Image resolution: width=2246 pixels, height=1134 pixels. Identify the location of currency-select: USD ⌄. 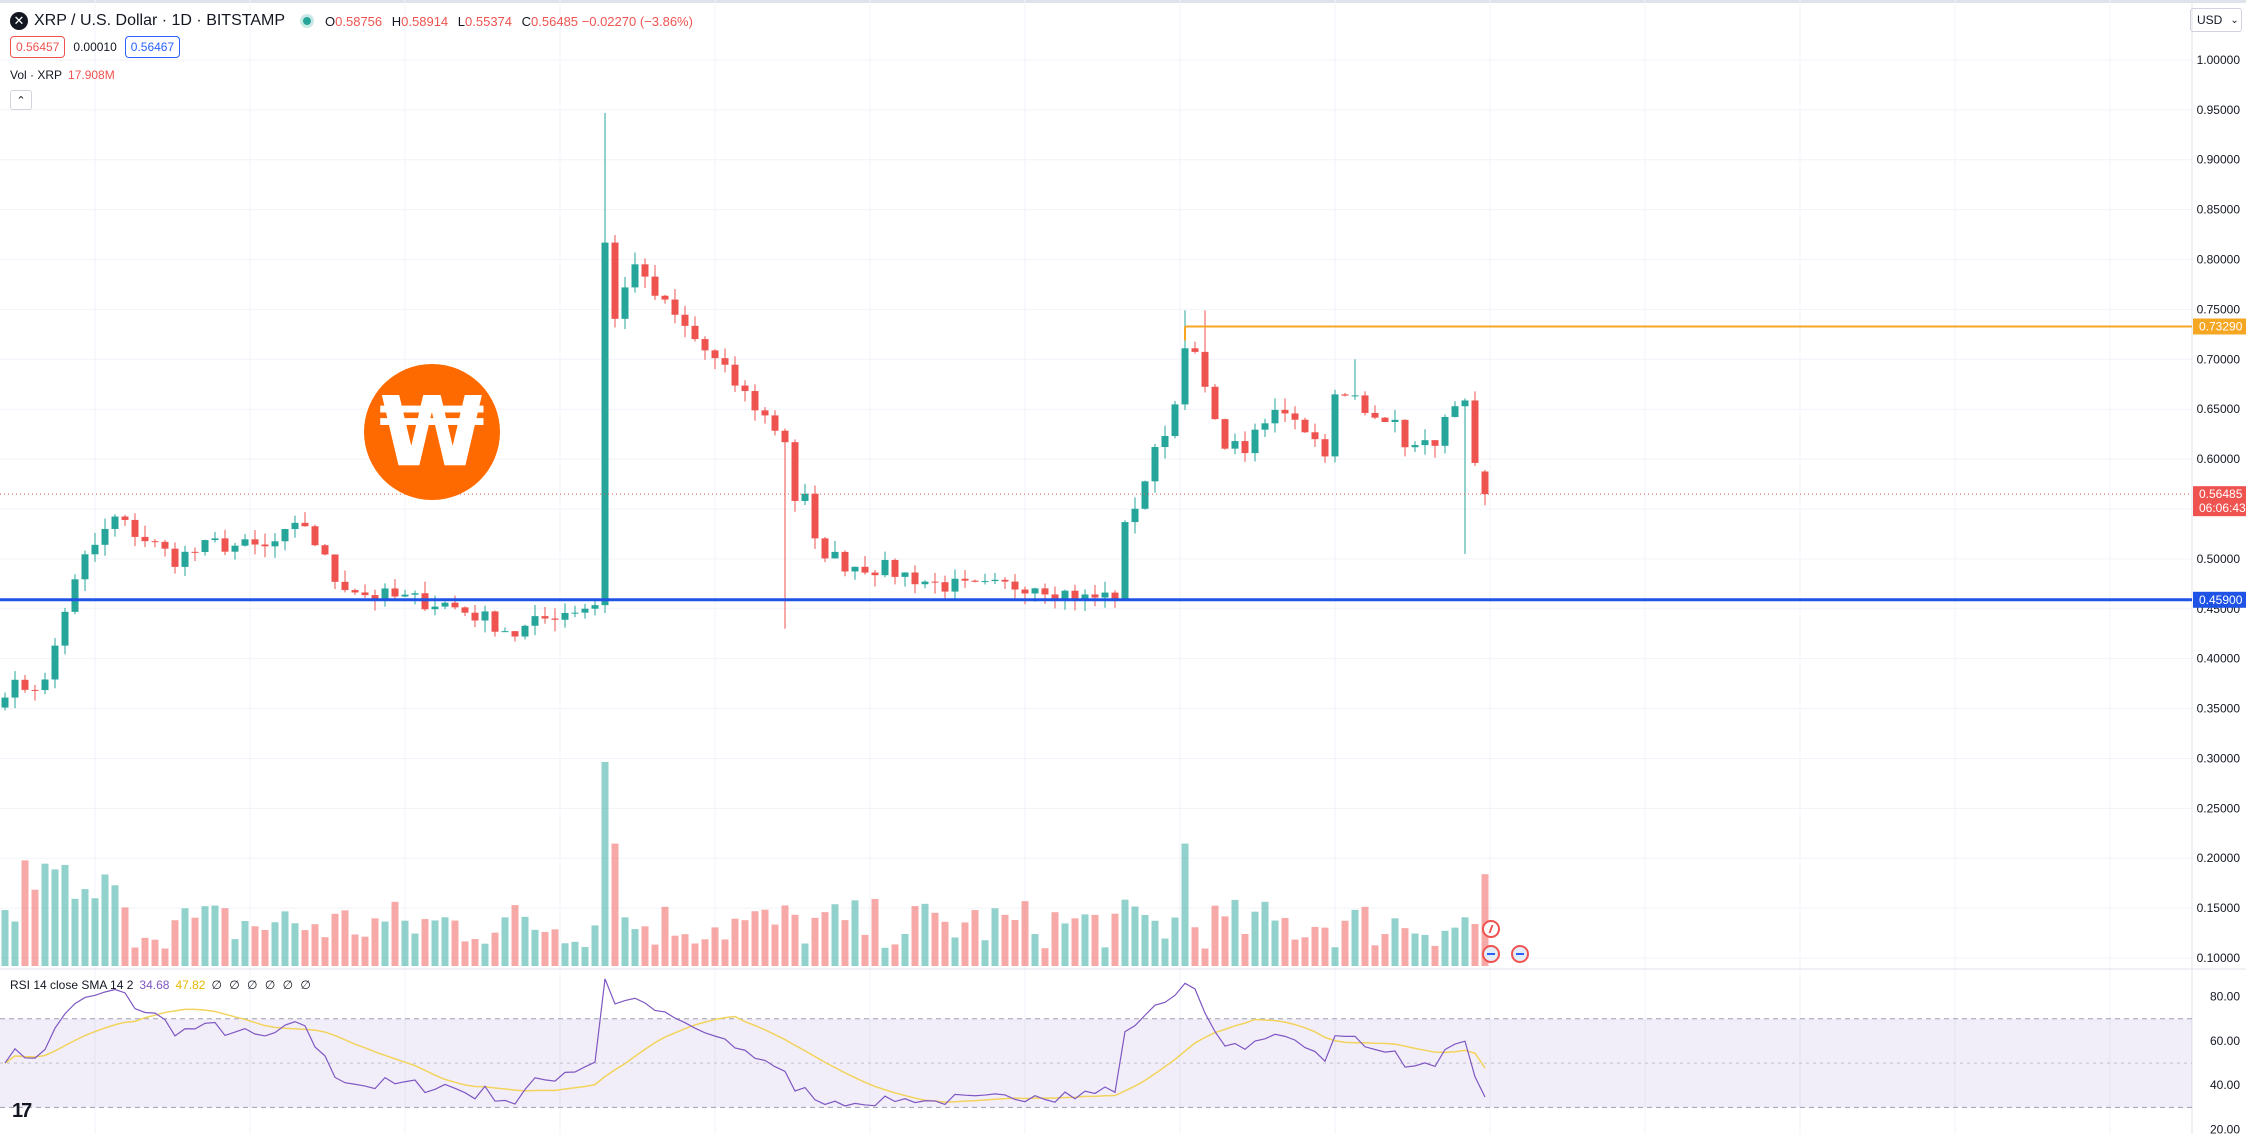
(2216, 20).